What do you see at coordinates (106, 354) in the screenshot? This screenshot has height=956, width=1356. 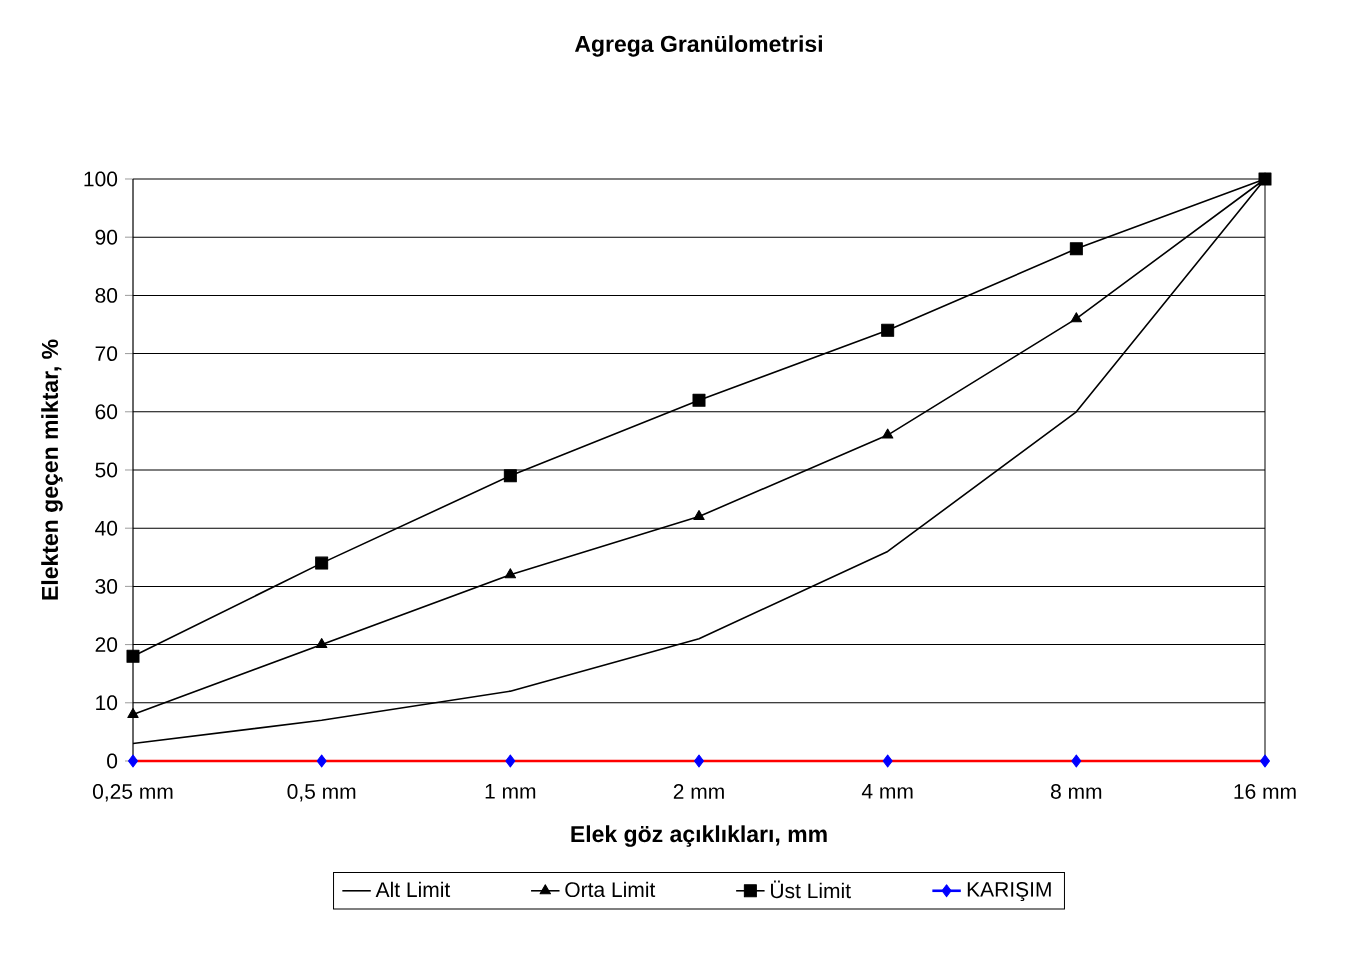 I see `y-tick-label: 70` at bounding box center [106, 354].